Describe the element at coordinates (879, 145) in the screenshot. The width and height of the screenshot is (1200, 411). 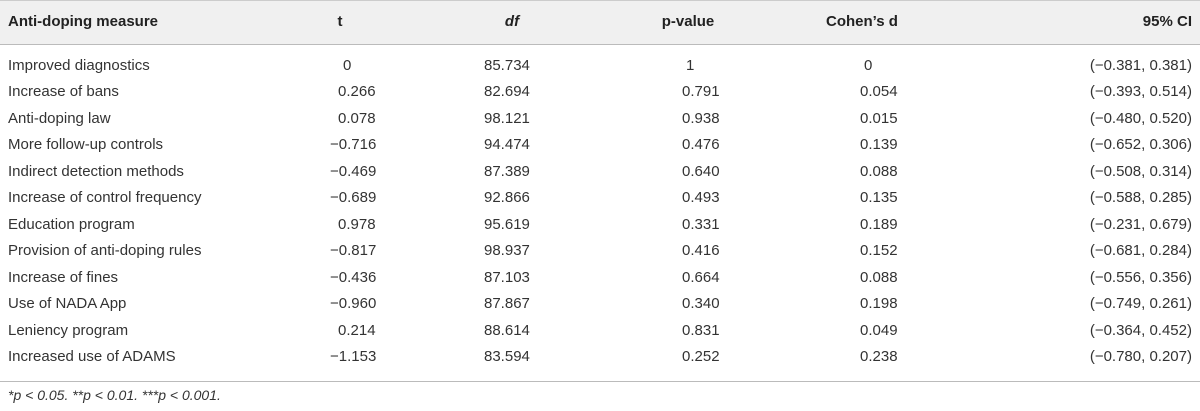
I see `cell-value: 0.139` at that location.